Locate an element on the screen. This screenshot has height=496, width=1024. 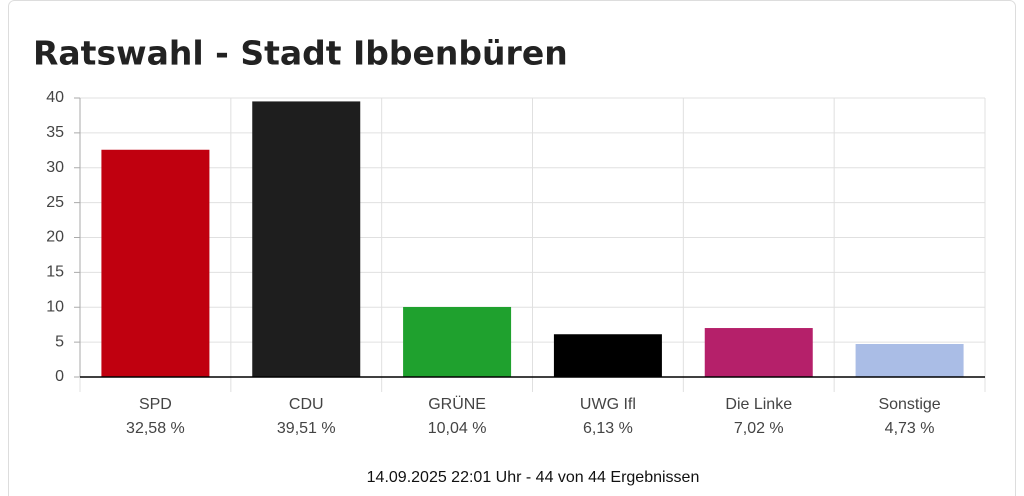
y-tick-label: 25 is located at coordinates (55, 202).